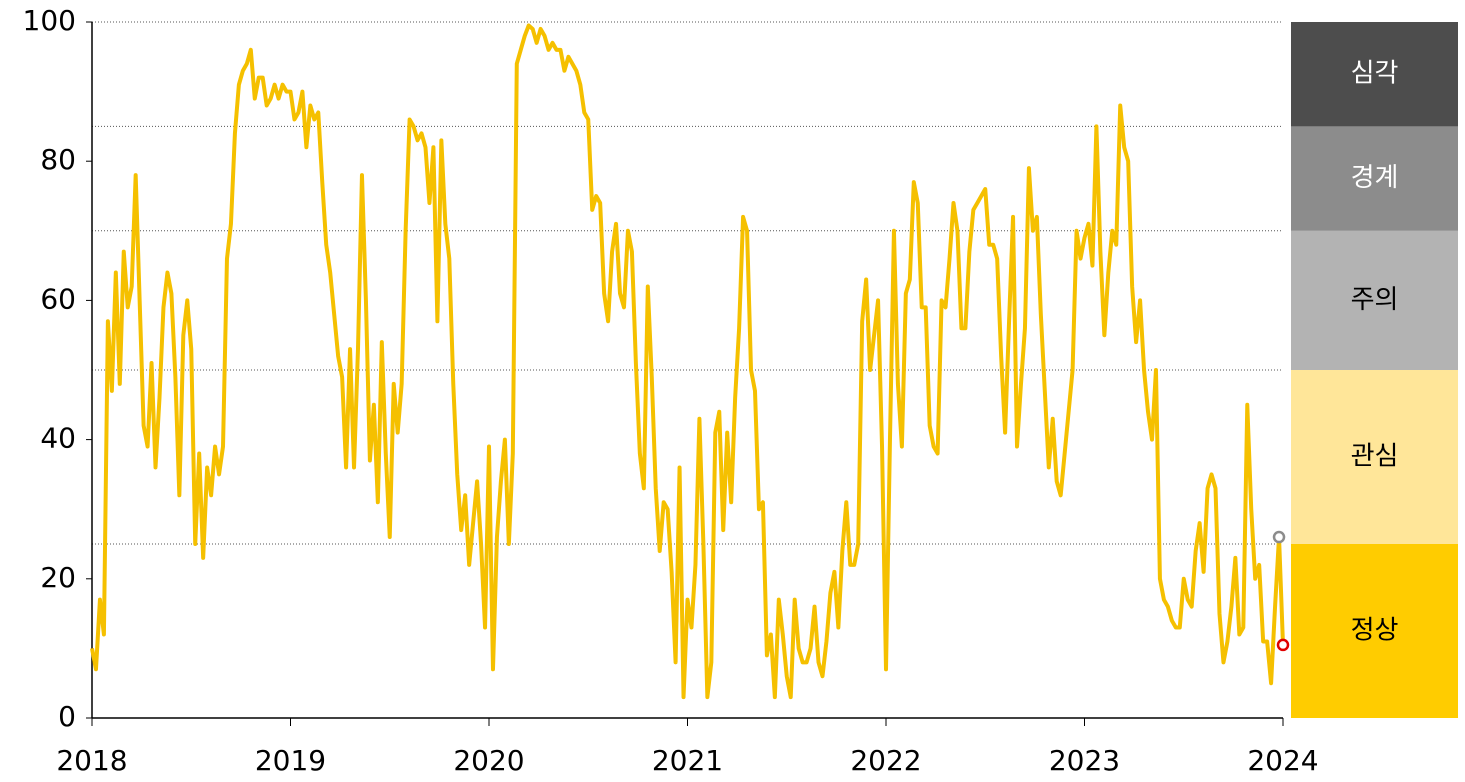  What do you see at coordinates (58, 438) in the screenshot?
I see `y-tick-label: 40` at bounding box center [58, 438].